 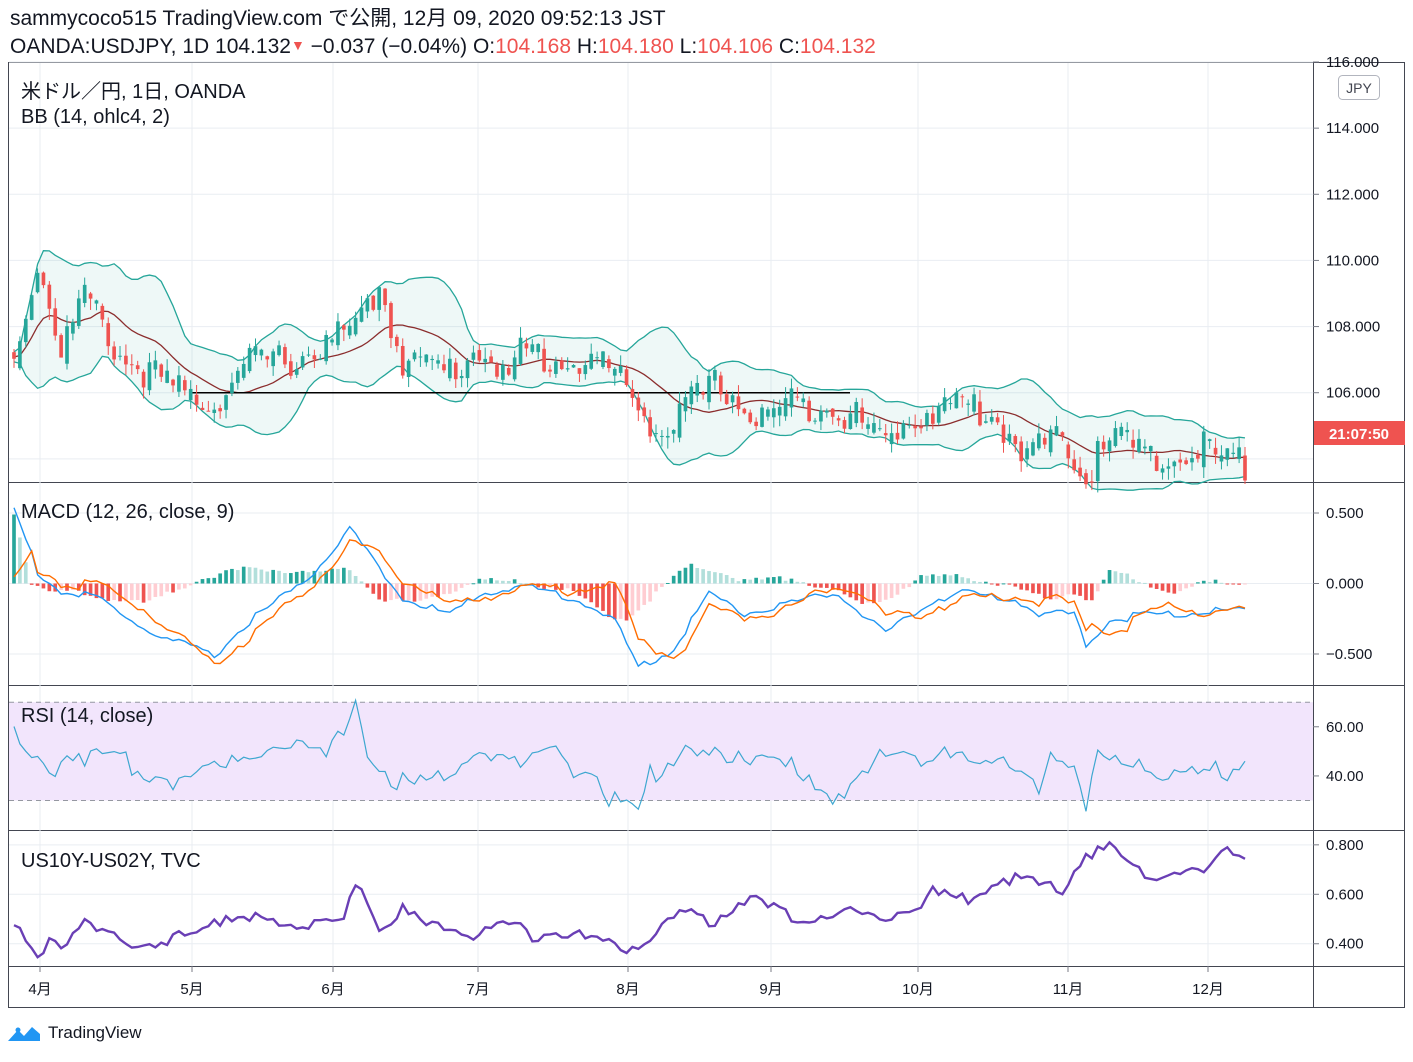 What do you see at coordinates (1345, 584) in the screenshot?
I see `macd-axis-label: 0.000` at bounding box center [1345, 584].